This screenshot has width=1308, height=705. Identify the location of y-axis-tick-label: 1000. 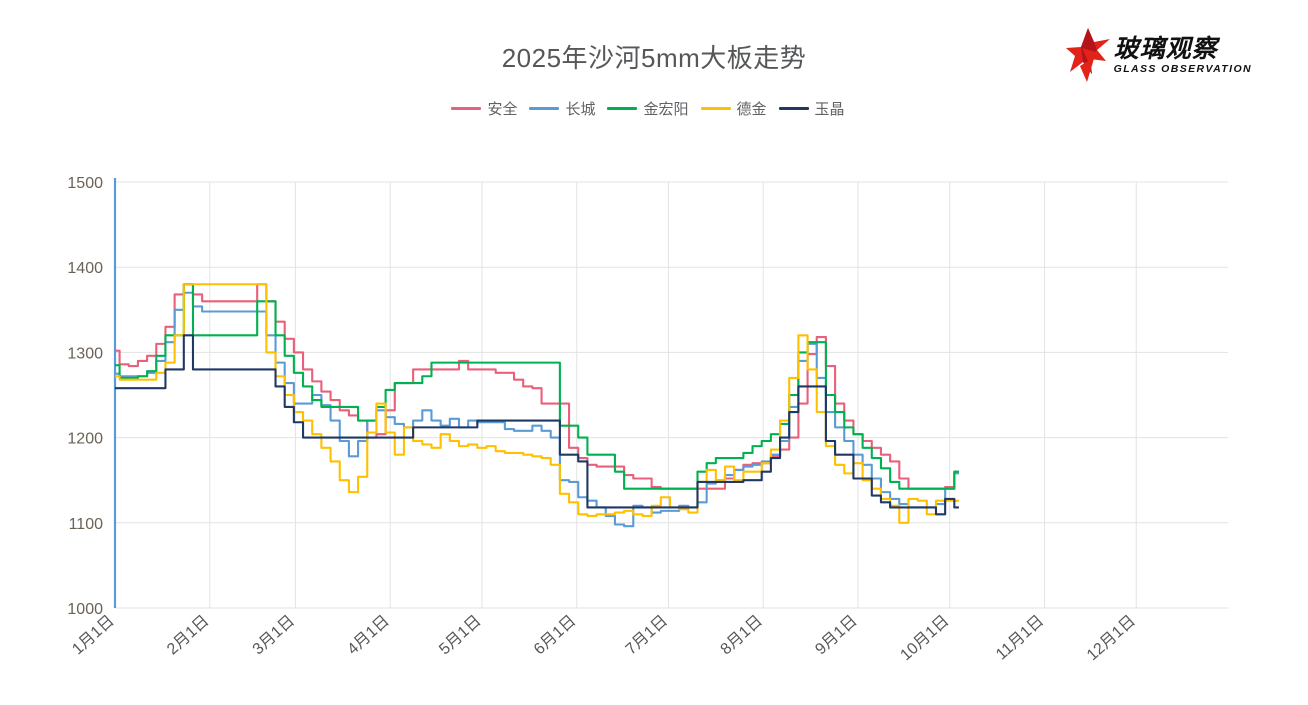
(85, 609).